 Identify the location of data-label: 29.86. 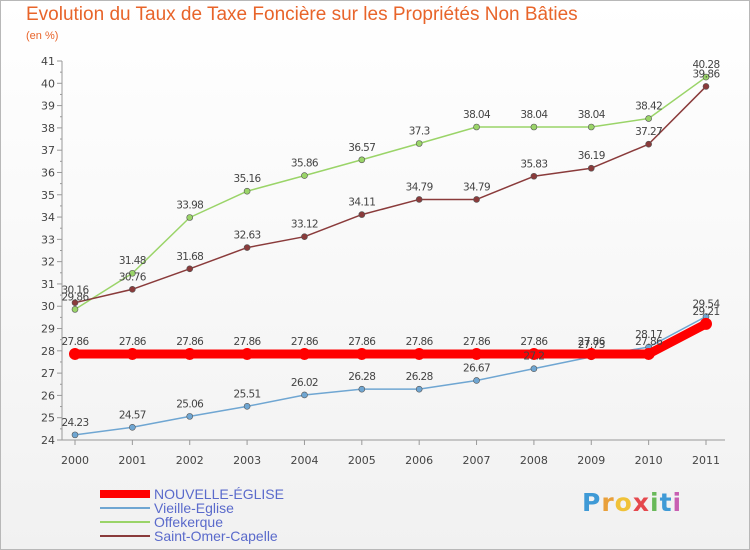
(75, 297).